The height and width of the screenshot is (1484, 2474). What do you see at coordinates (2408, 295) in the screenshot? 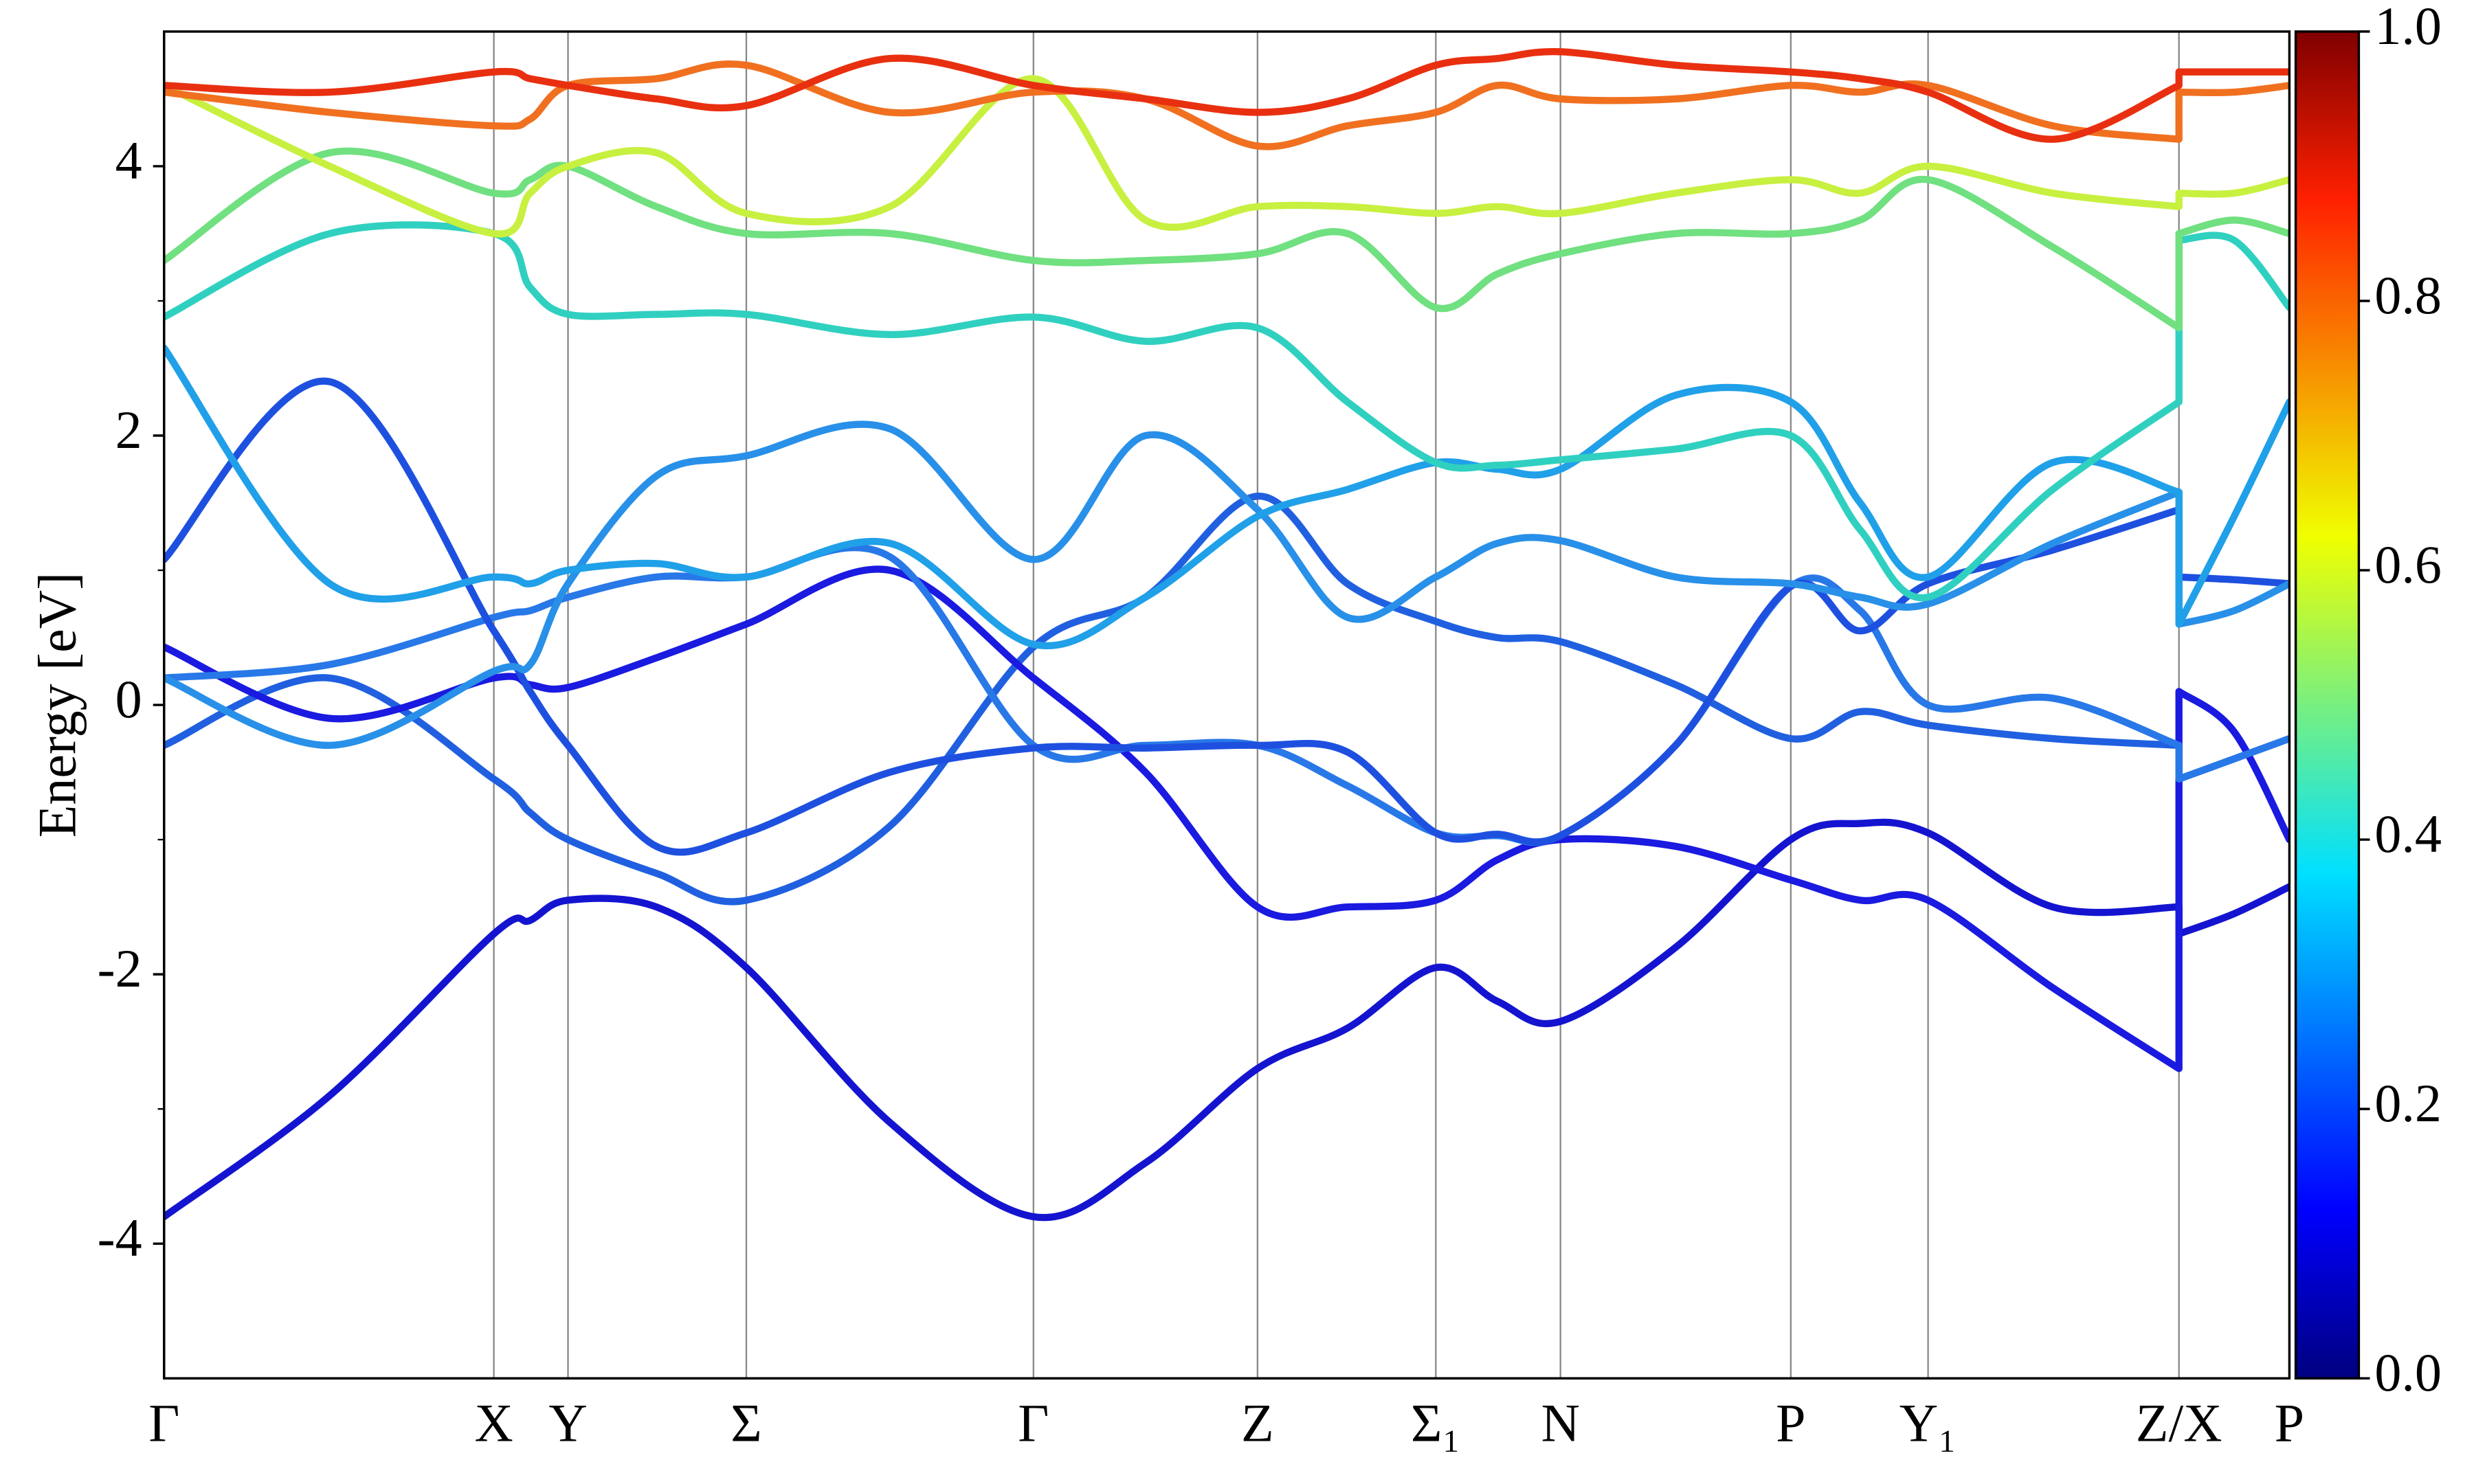
I see `colorbar-tick-label: 0.8` at bounding box center [2408, 295].